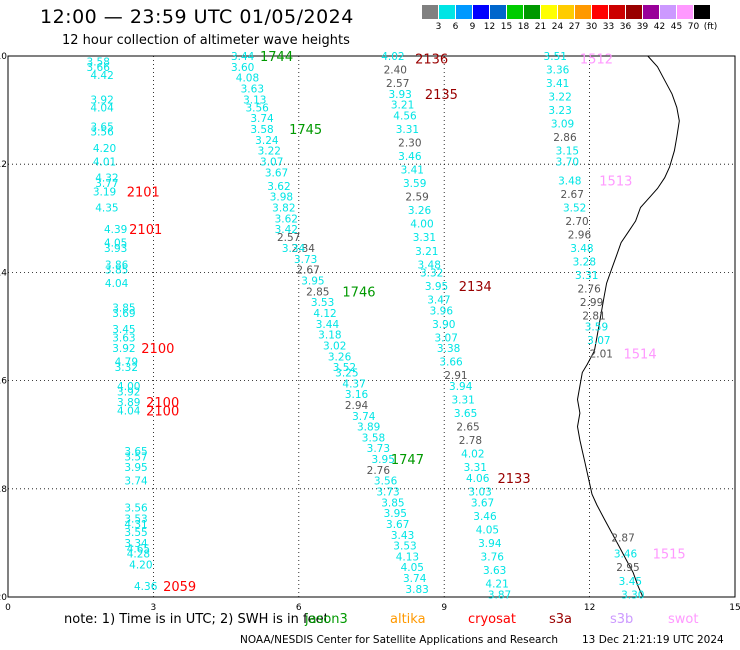 The height and width of the screenshot is (650, 740). What do you see at coordinates (407, 460) in the screenshot?
I see `pass-time-label: 1747` at bounding box center [407, 460].